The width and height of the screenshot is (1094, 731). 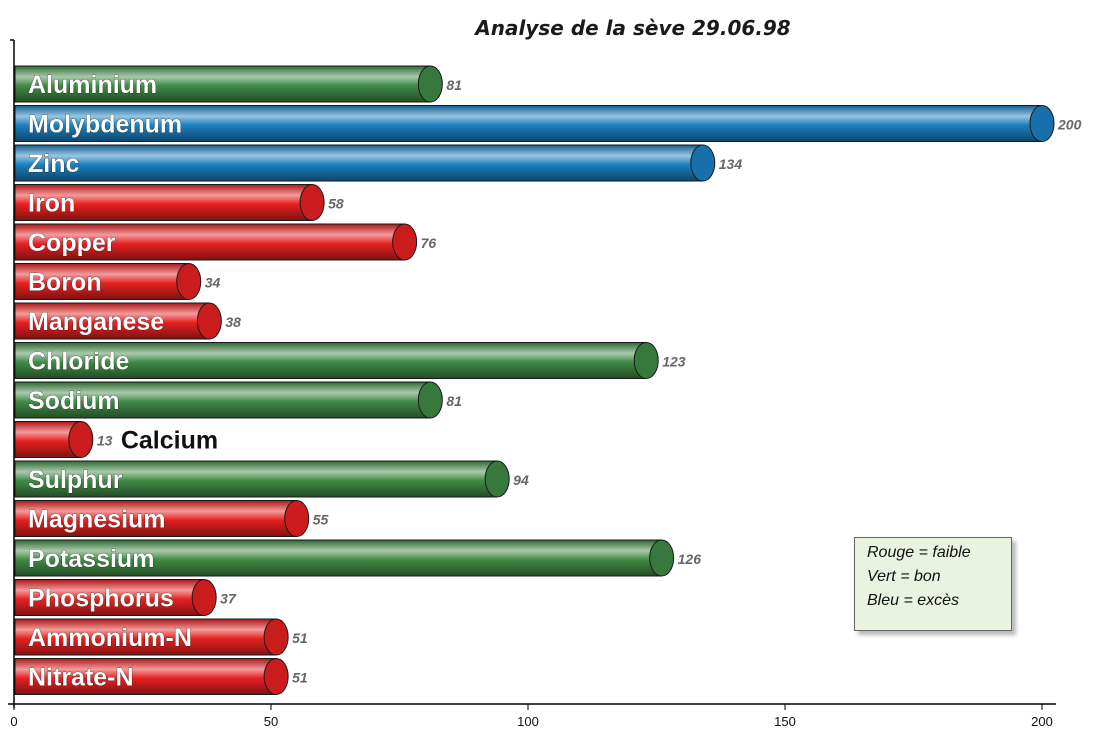 I want to click on bar-boron, so click(x=108, y=281).